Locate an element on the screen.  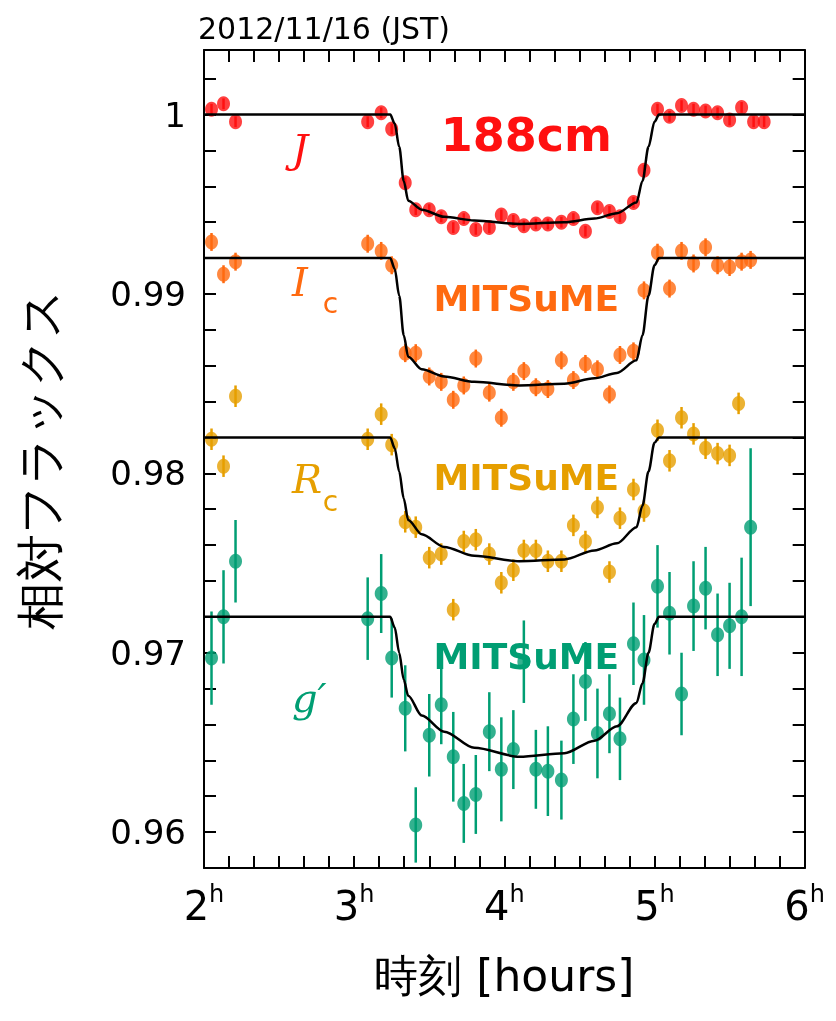
y-tick-label: 0.97 is located at coordinates (148, 652).